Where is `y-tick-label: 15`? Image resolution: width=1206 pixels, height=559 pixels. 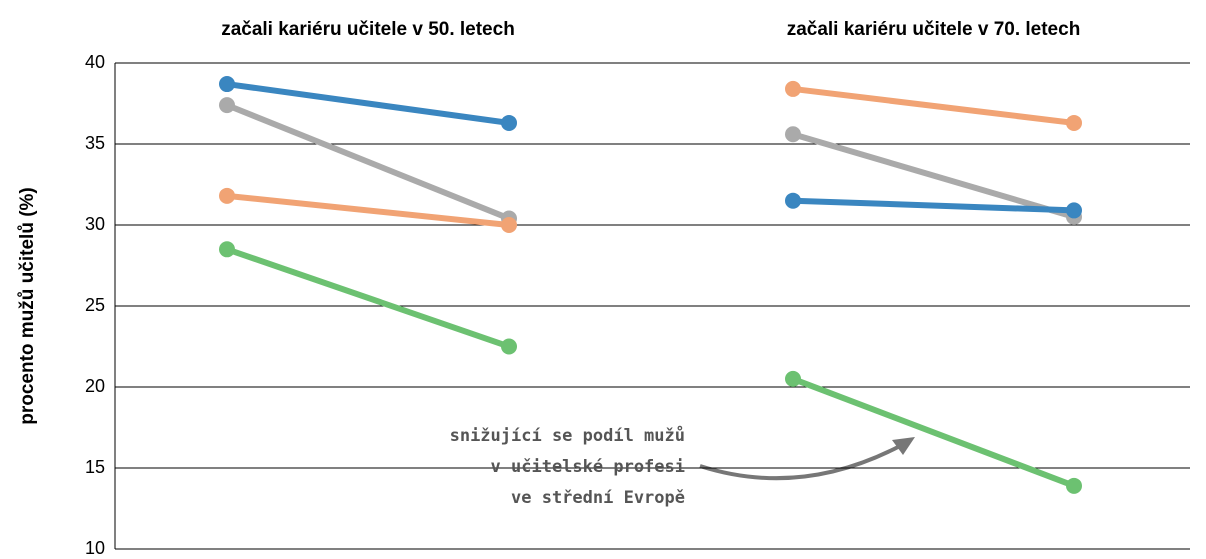 y-tick-label: 15 is located at coordinates (95, 467).